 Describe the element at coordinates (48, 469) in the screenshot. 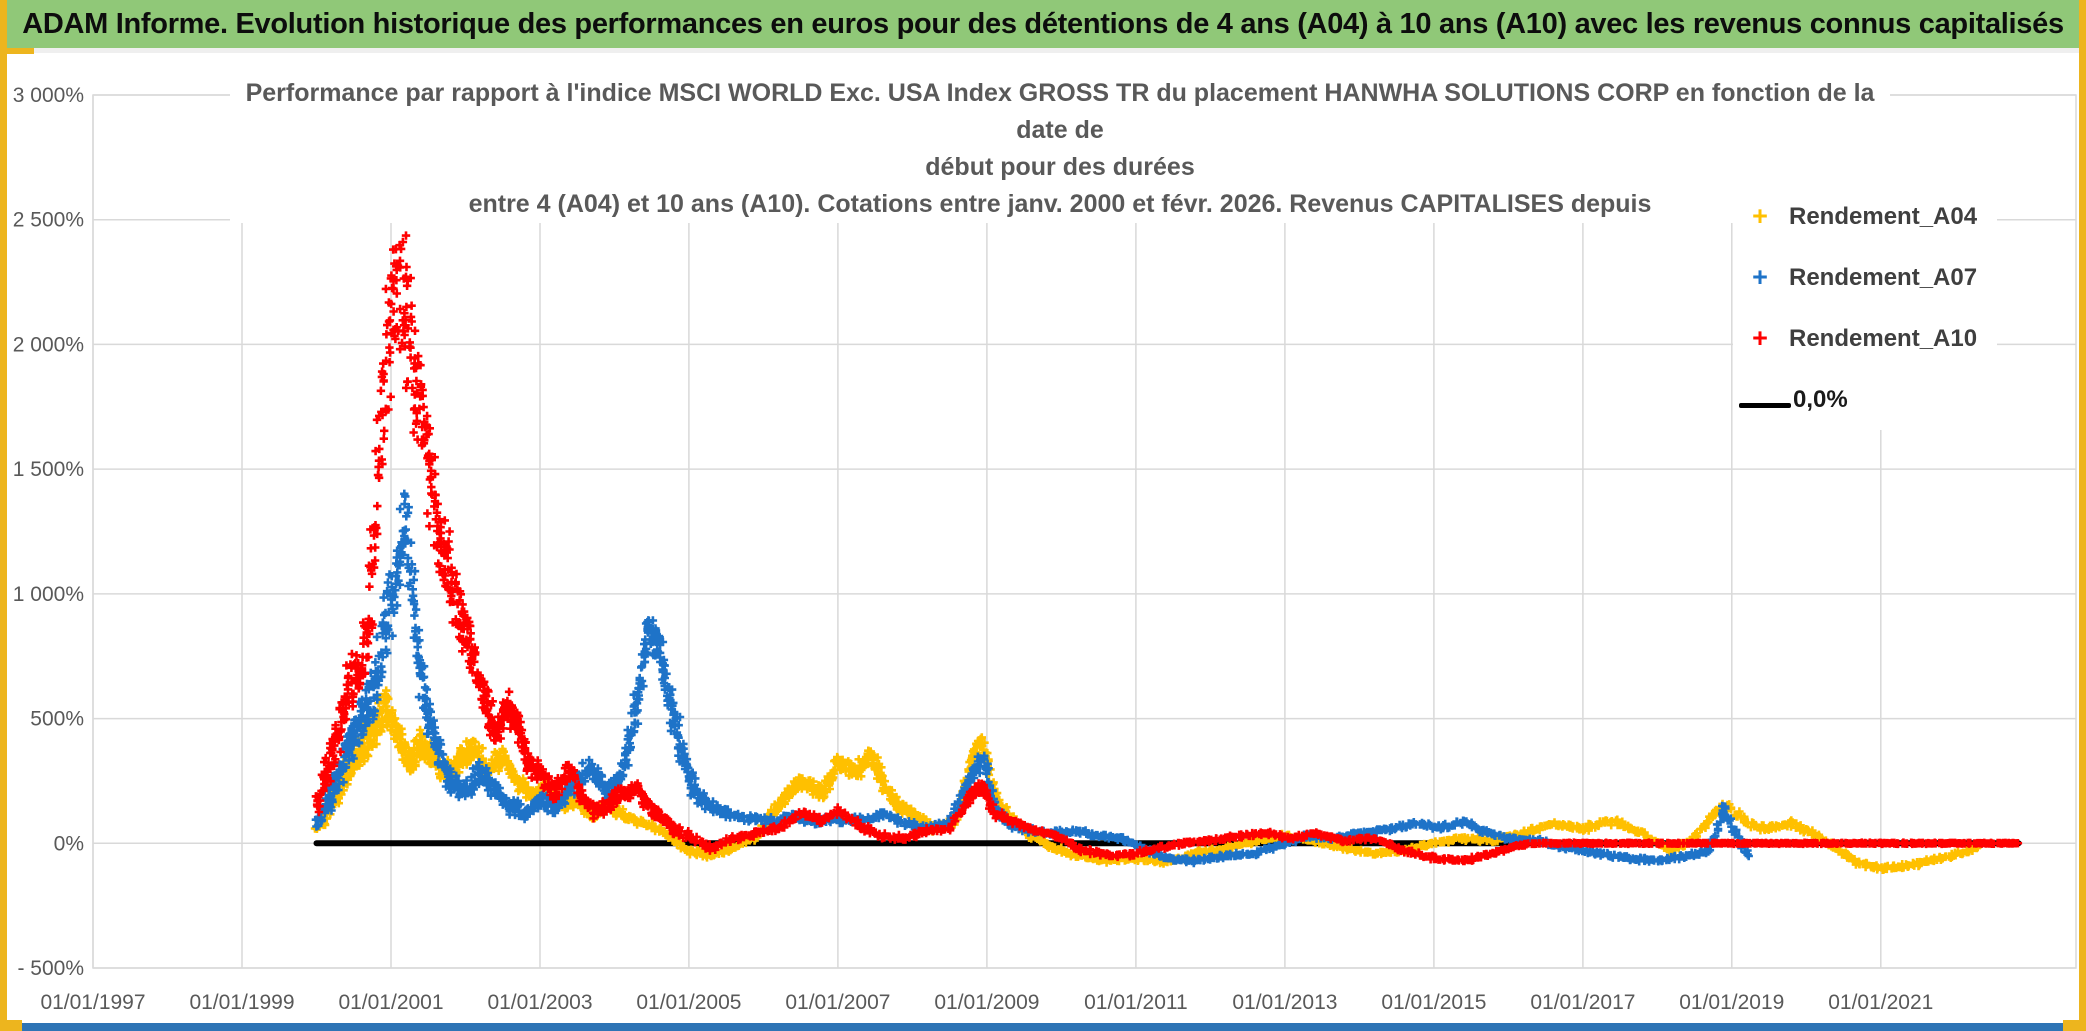

I see `svg-text: 1 500%` at that location.